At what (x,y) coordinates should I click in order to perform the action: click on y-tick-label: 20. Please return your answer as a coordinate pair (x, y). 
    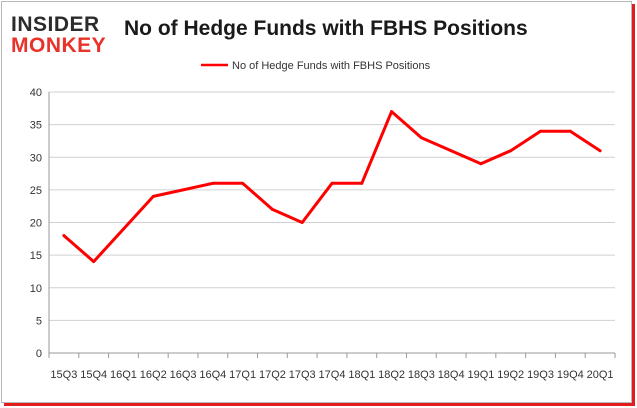
    Looking at the image, I should click on (36, 224).